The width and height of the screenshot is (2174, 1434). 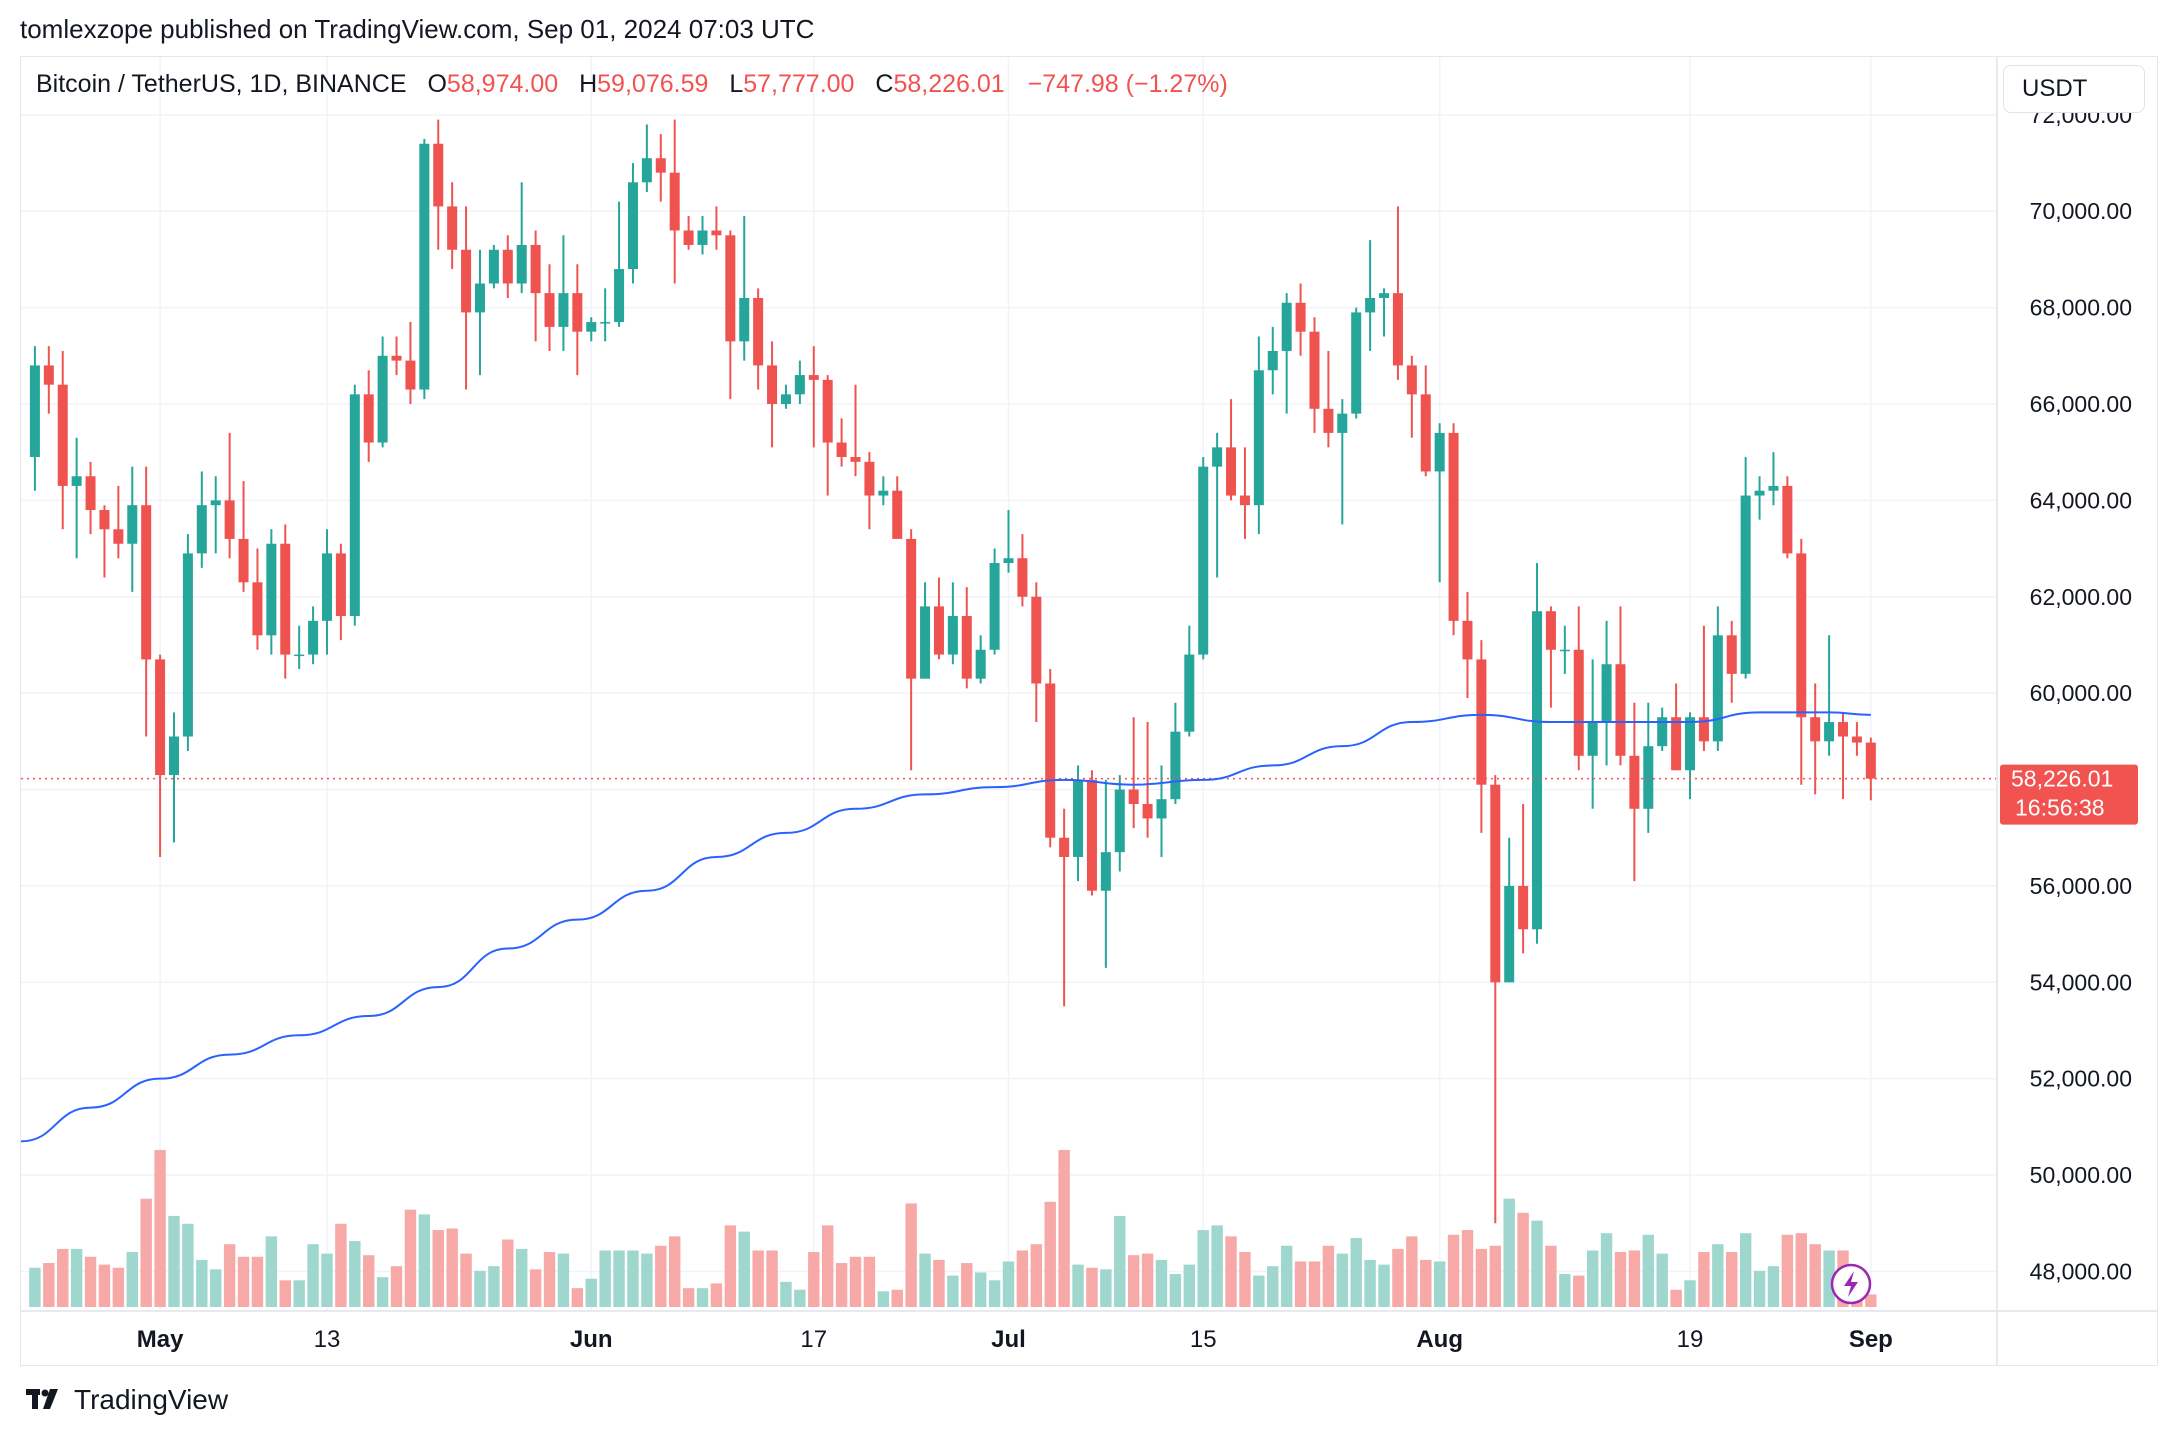 I want to click on x-tick-label: 17, so click(x=813, y=1339).